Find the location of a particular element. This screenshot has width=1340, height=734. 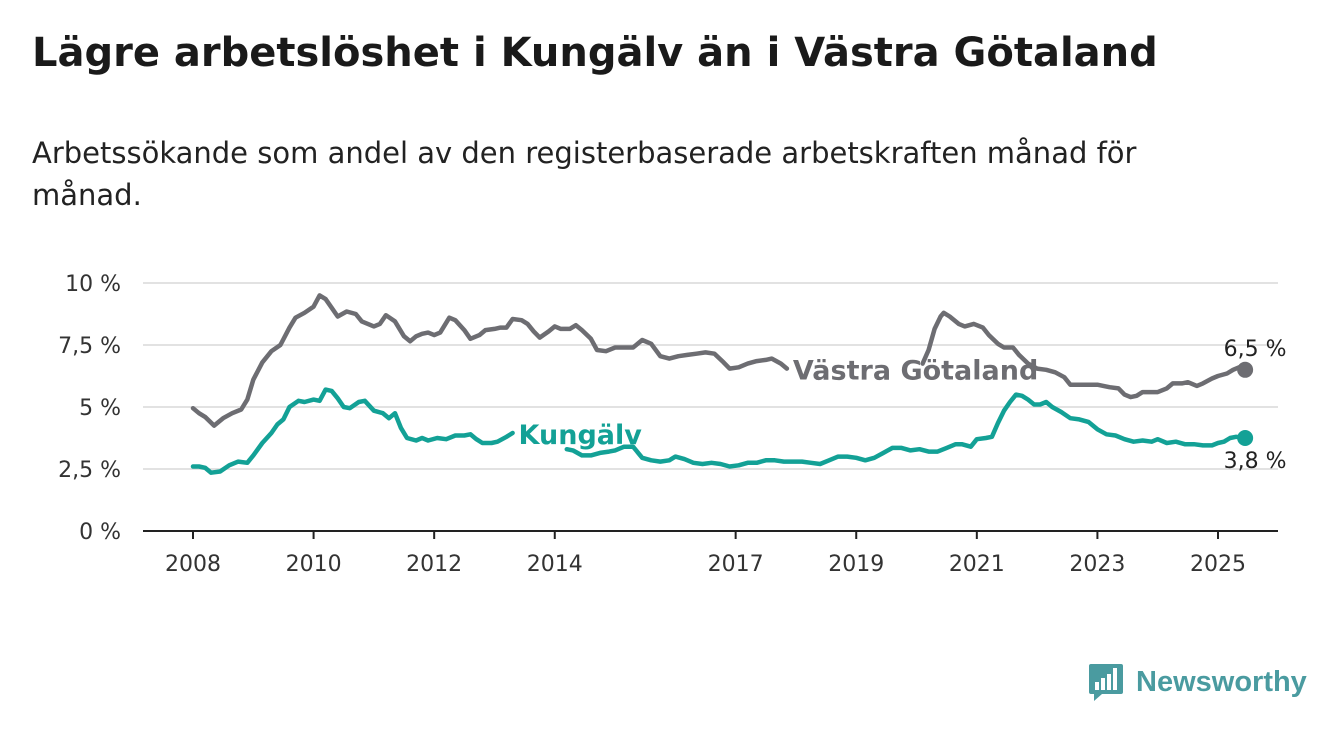

y-tick-label: 2,5 % is located at coordinates (89, 470).